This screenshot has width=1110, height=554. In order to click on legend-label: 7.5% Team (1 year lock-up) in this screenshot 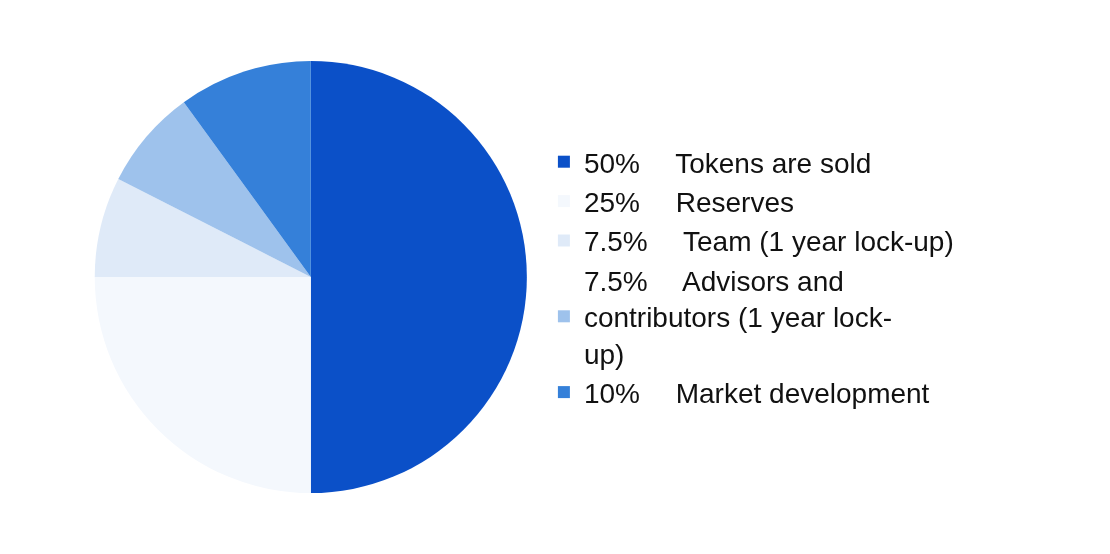, I will do `click(768, 242)`.